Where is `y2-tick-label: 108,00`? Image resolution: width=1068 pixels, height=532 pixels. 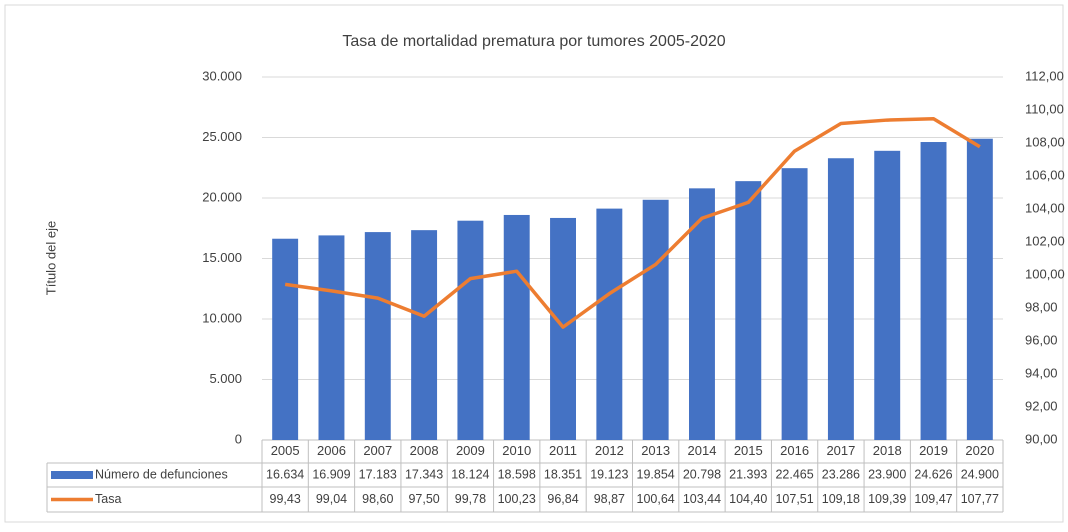 y2-tick-label: 108,00 is located at coordinates (1045, 141).